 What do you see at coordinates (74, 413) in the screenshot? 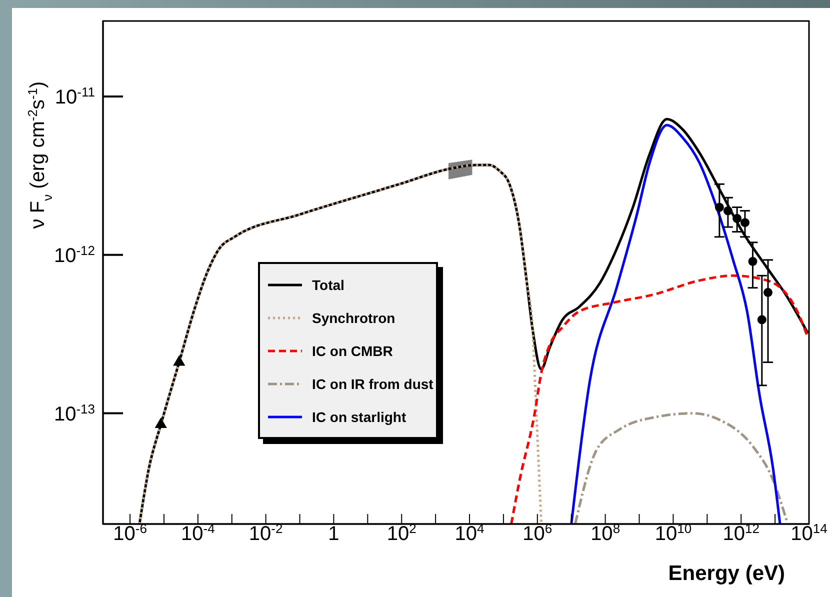
I see `y-tick-label: 10$^{-13}$` at bounding box center [74, 413].